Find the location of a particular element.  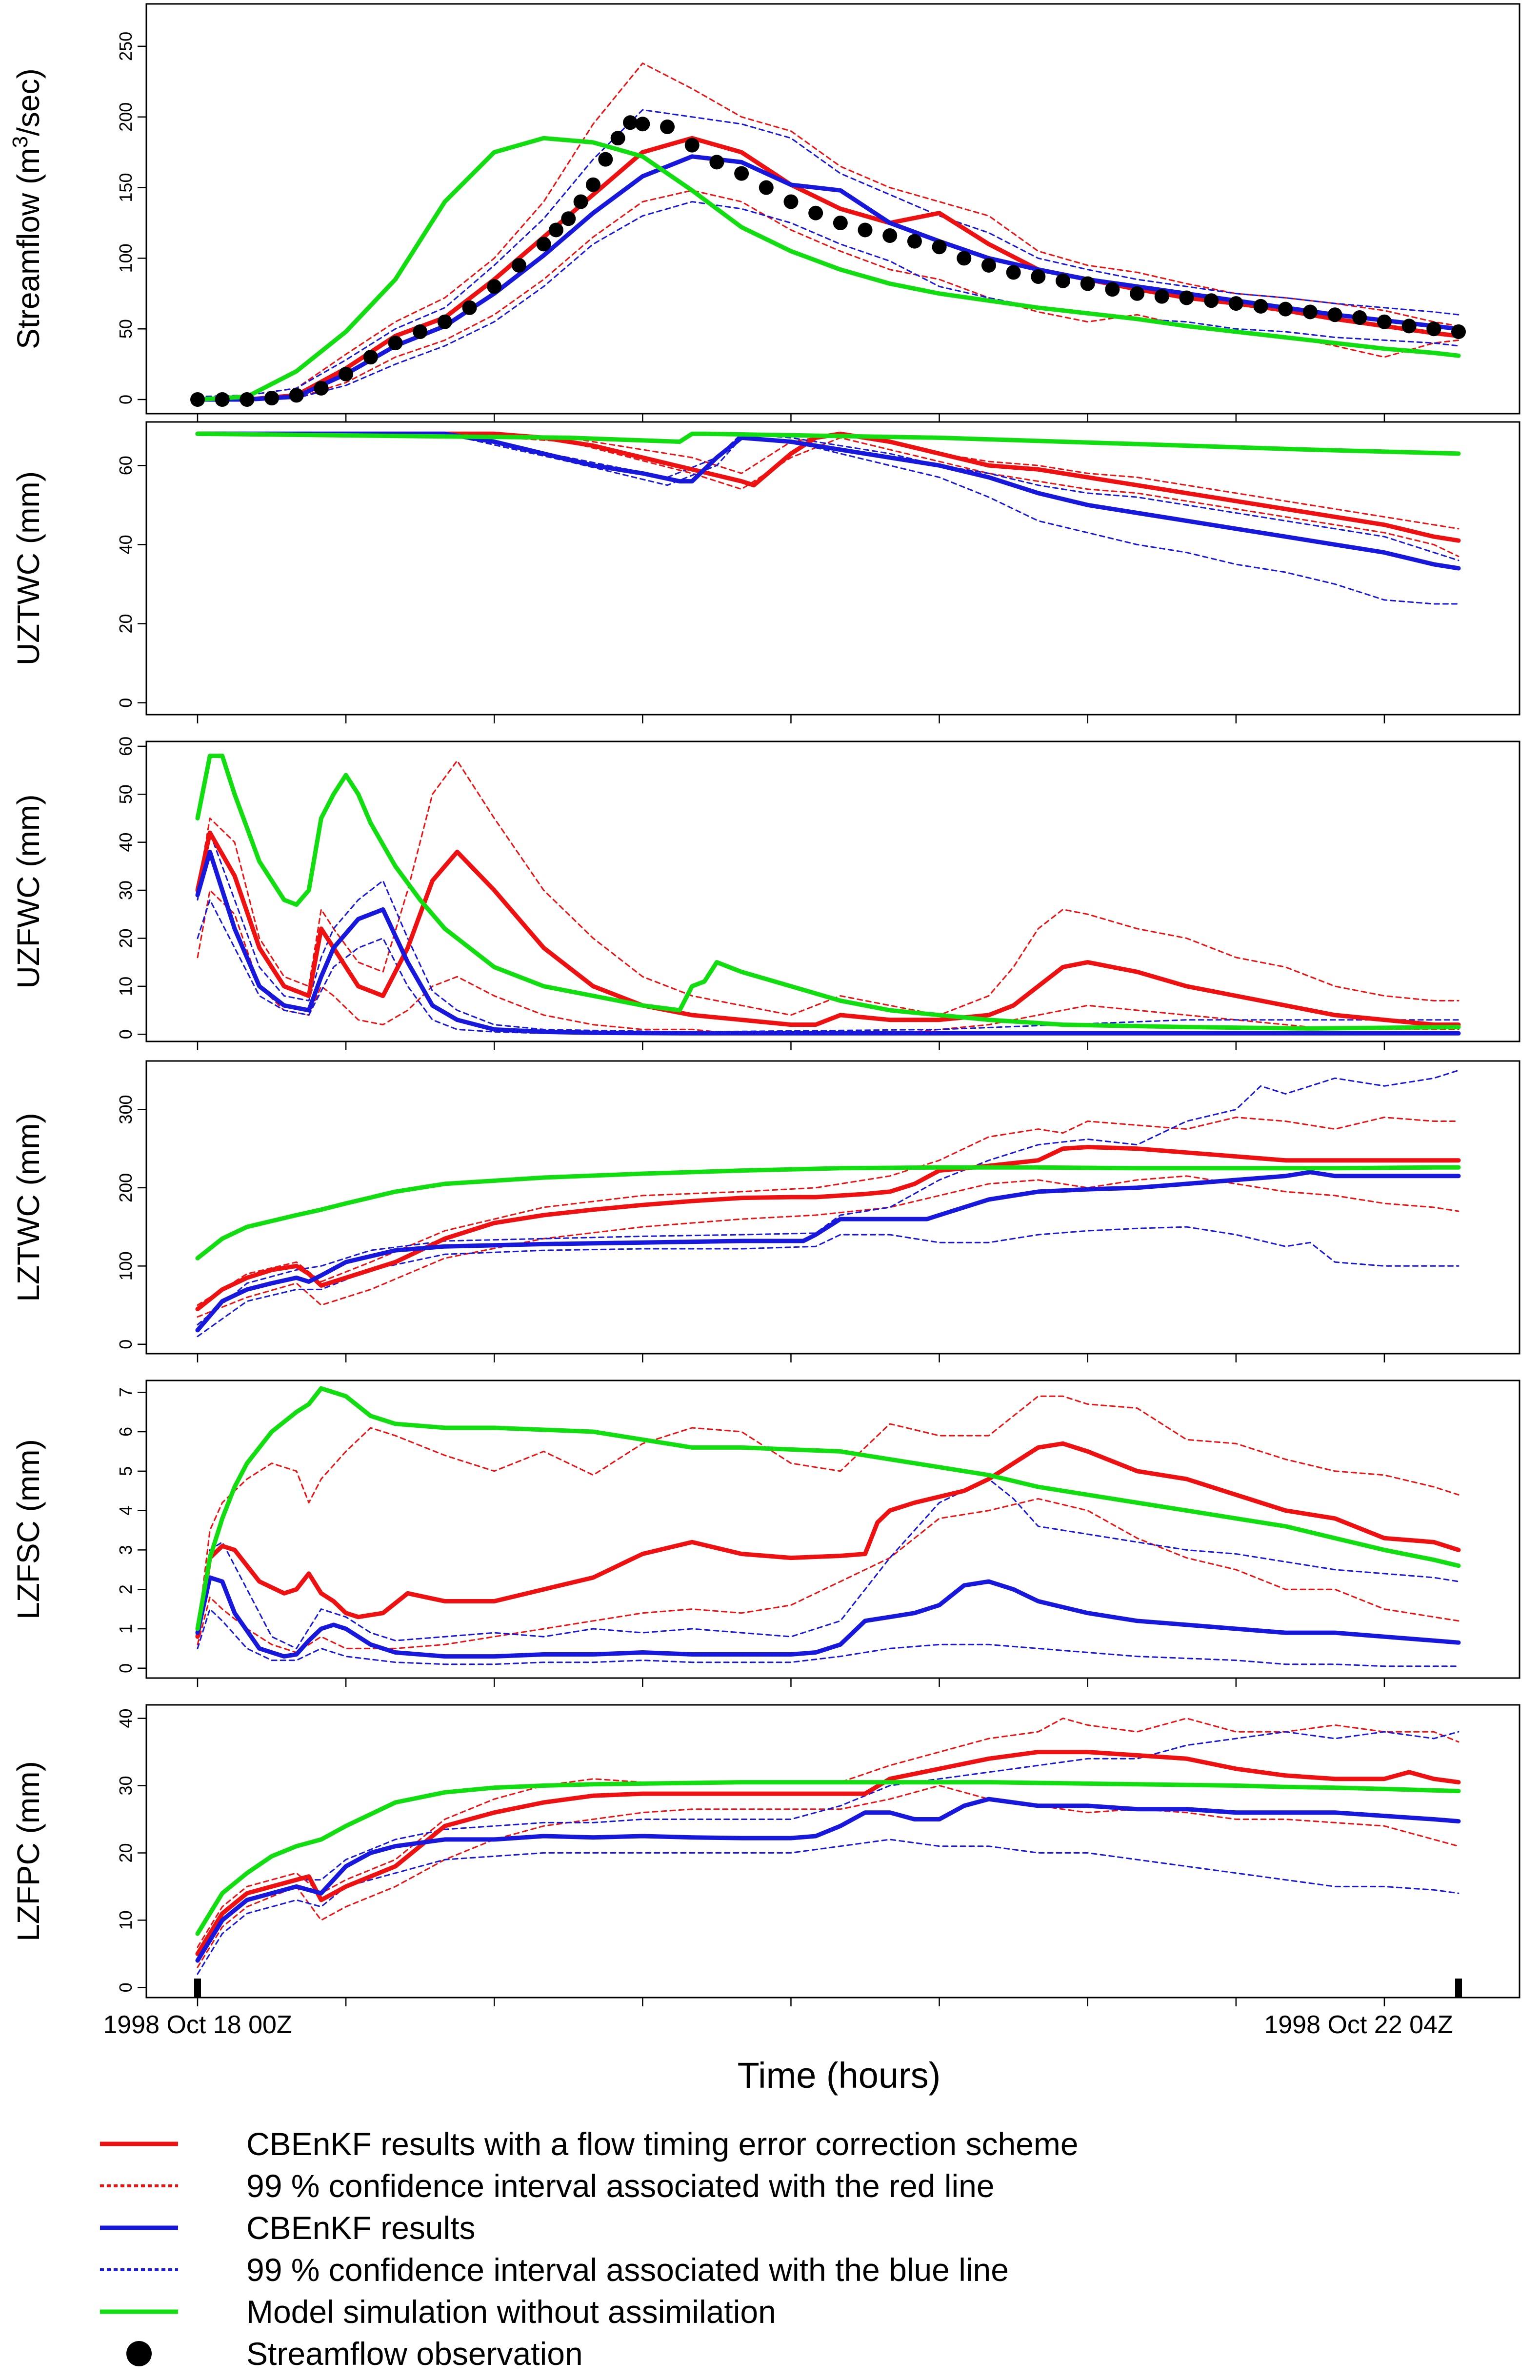

y-tick-label: 60 is located at coordinates (126, 465).